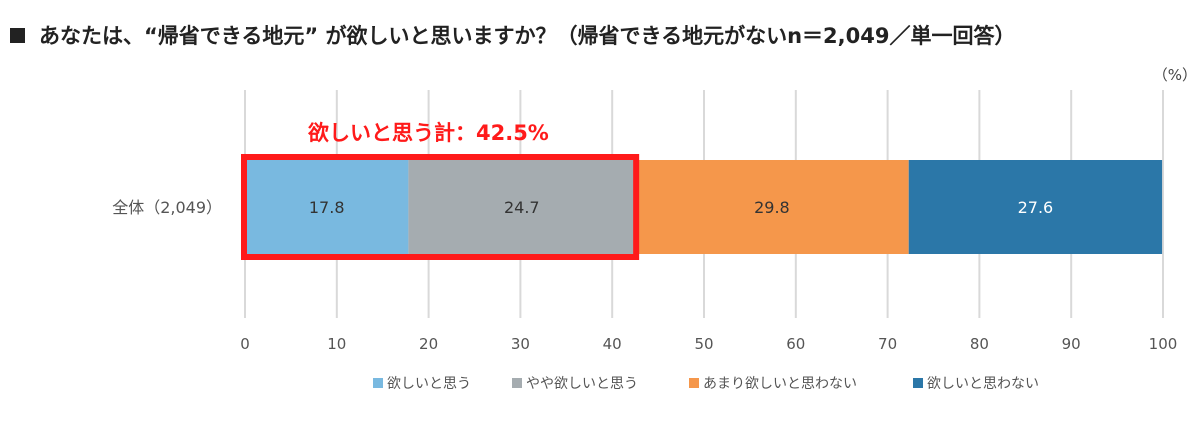  What do you see at coordinates (428, 133) in the screenshot?
I see `annotation-text: 欲しいと思う計：42.5%` at bounding box center [428, 133].